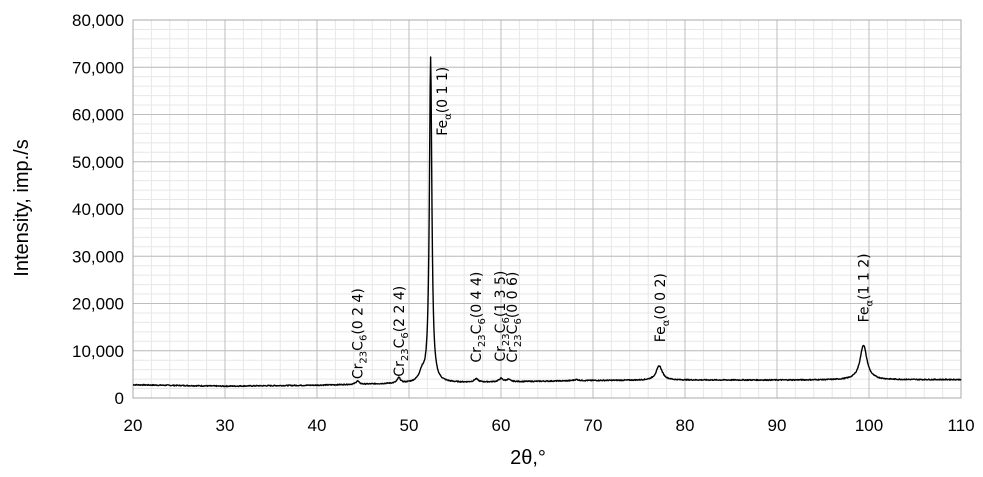 This screenshot has width=983, height=477. What do you see at coordinates (685, 425) in the screenshot?
I see `x-tick-label: 80` at bounding box center [685, 425].